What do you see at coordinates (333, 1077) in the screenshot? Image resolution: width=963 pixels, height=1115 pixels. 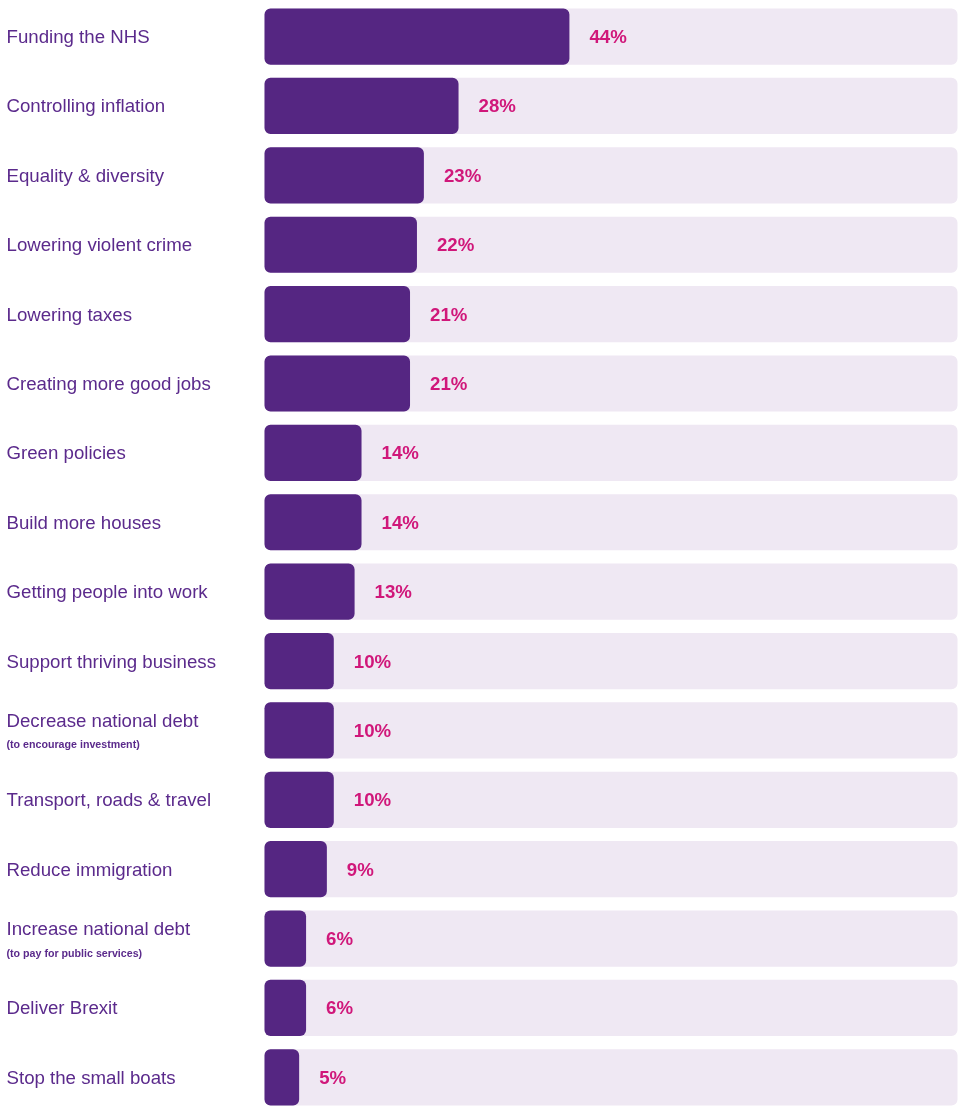 I see `data-label: 5%` at bounding box center [333, 1077].